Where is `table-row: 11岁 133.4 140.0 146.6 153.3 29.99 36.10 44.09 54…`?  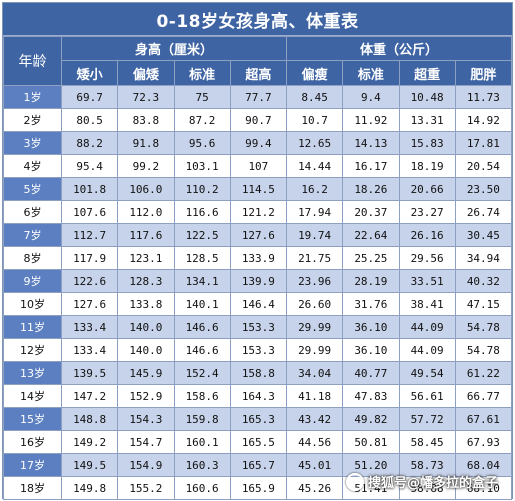 table-row: 11岁 133.4 140.0 146.6 153.3 29.99 36.10 44.09 54… is located at coordinates (258, 327).